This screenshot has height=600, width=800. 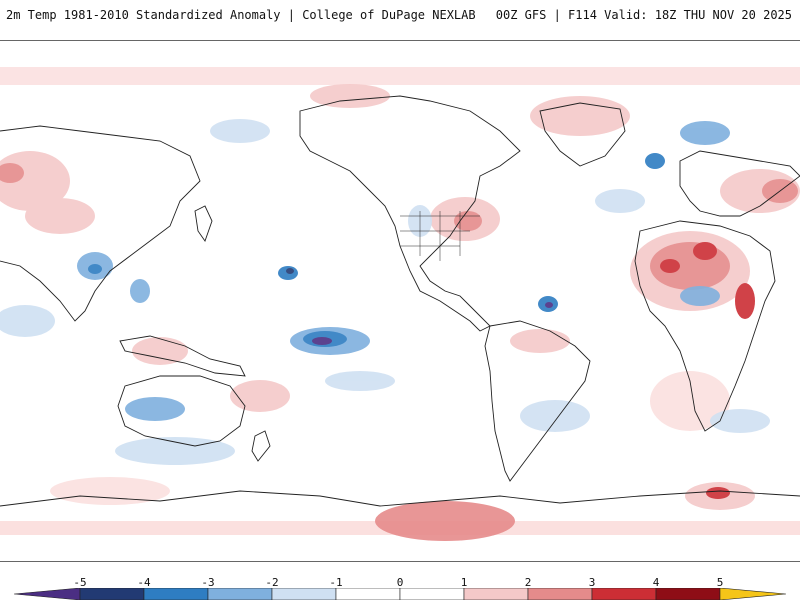 I want to click on new-zealand-outline, so click(x=261, y=446).